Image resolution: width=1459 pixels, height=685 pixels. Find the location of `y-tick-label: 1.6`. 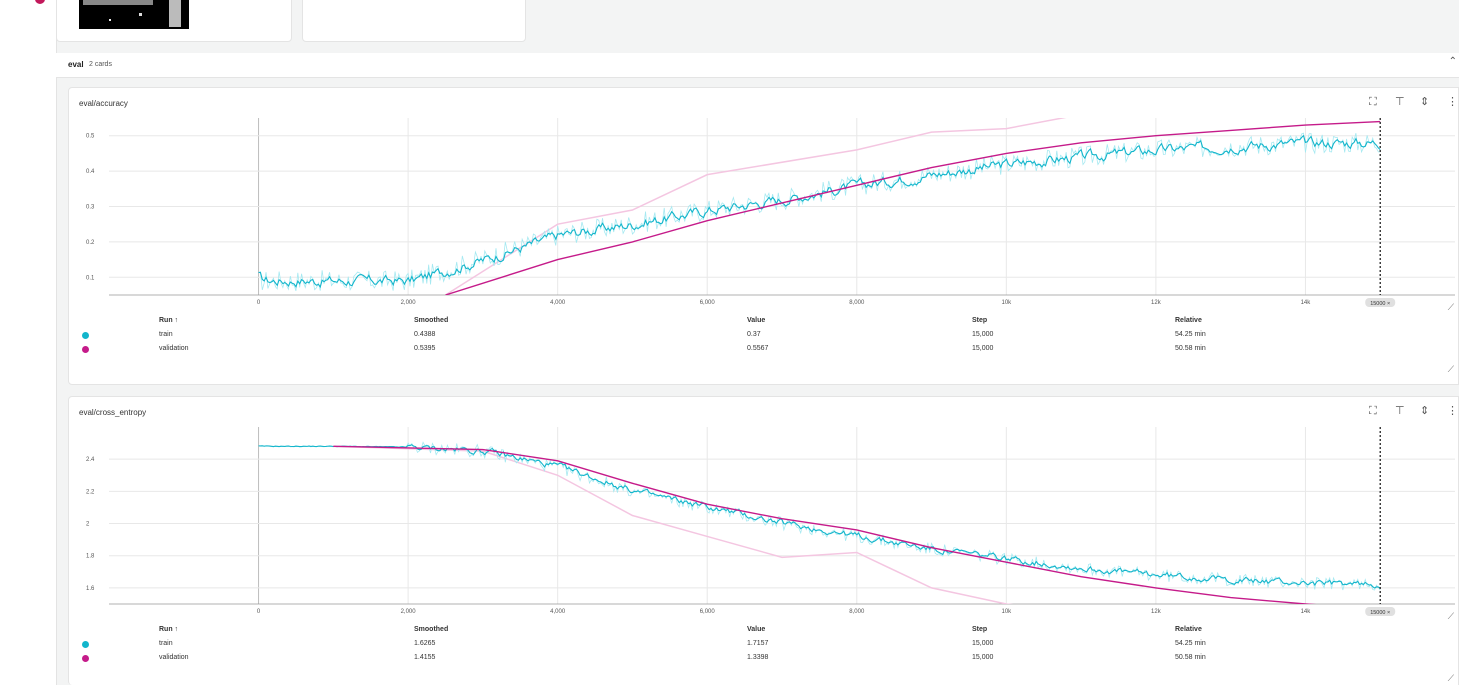

y-tick-label: 1.6 is located at coordinates (90, 589).